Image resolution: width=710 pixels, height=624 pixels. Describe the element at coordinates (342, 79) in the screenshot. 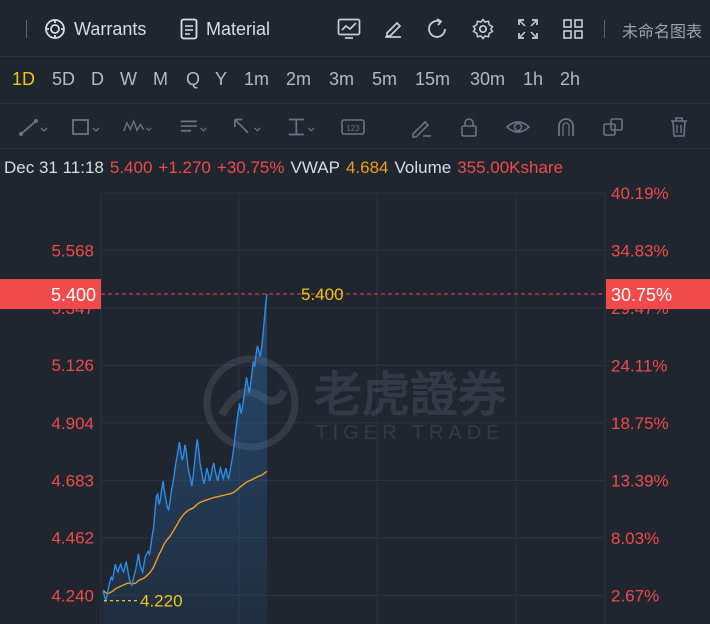

I see `period-3m: 3m` at that location.